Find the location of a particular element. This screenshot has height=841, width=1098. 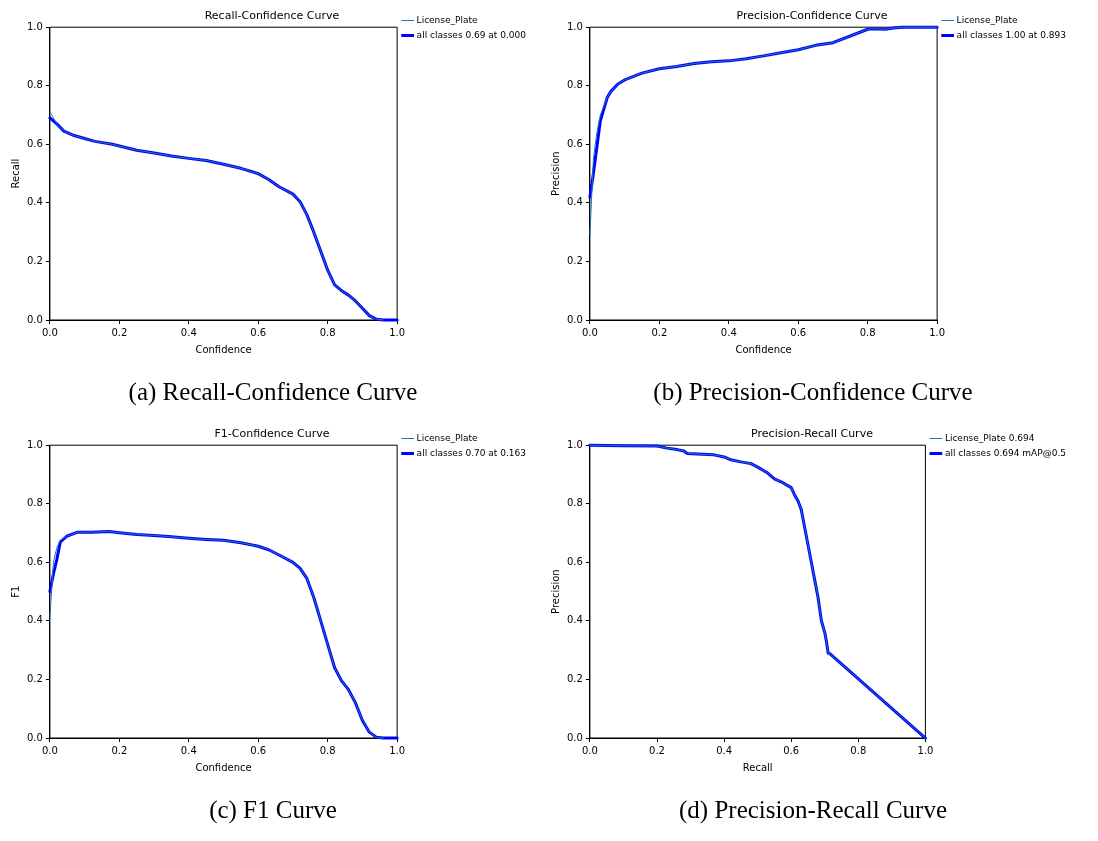

legend-label: all classes 1.00 at 0.893 is located at coordinates (1011, 34).